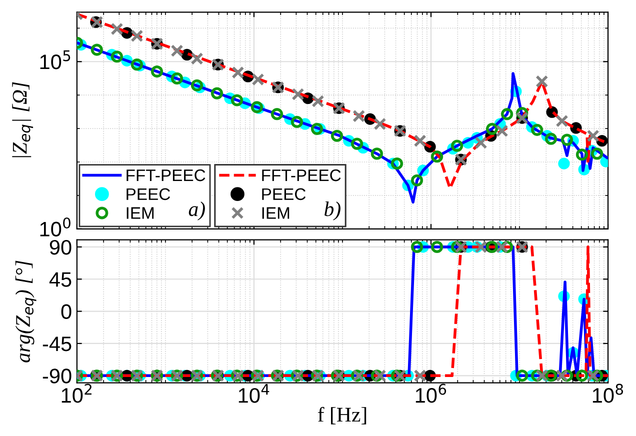 This screenshot has height=436, width=636. What do you see at coordinates (57, 376) in the screenshot?
I see `y-tick-label: -90` at bounding box center [57, 376].